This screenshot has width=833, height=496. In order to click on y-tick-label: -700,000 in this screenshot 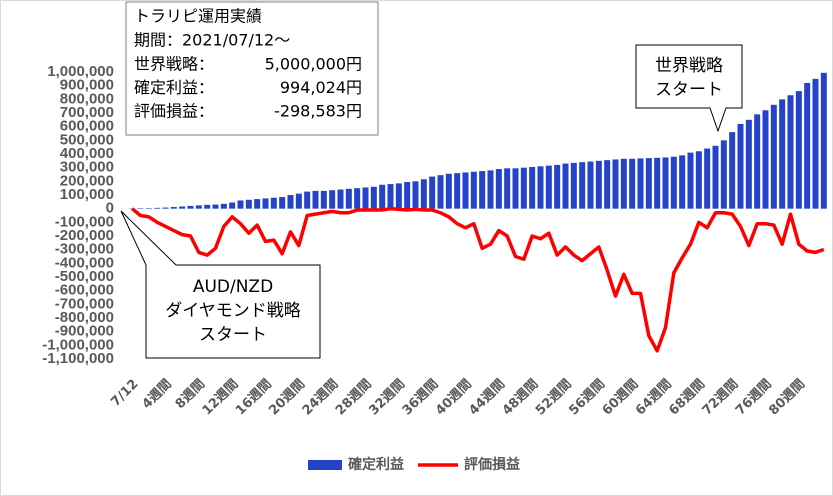, I will do `click(84, 303)`.